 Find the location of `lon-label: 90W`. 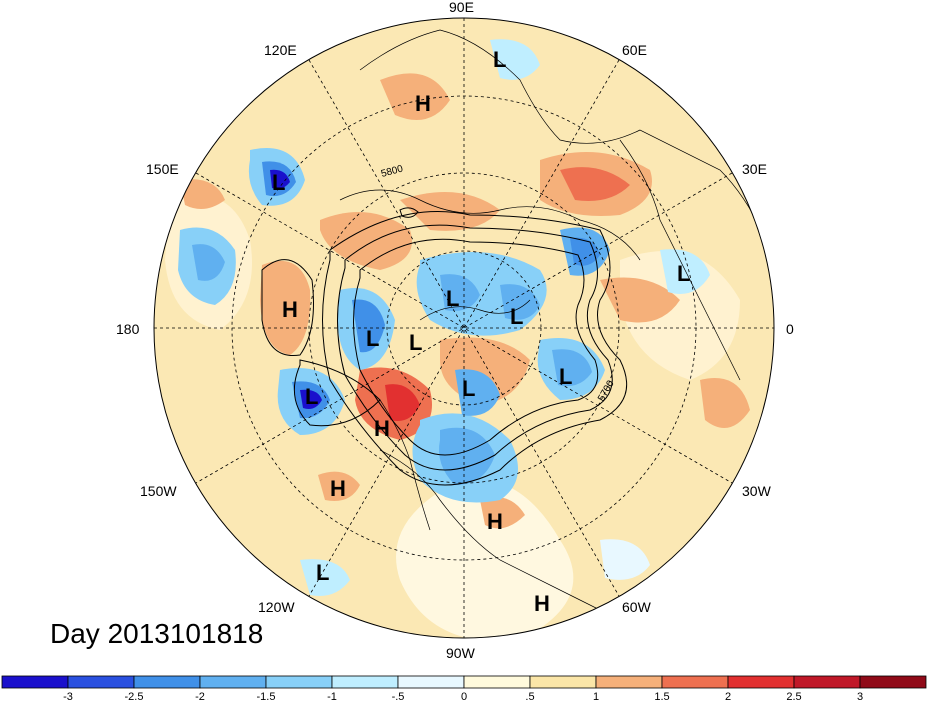

lon-label: 90W is located at coordinates (461, 653).